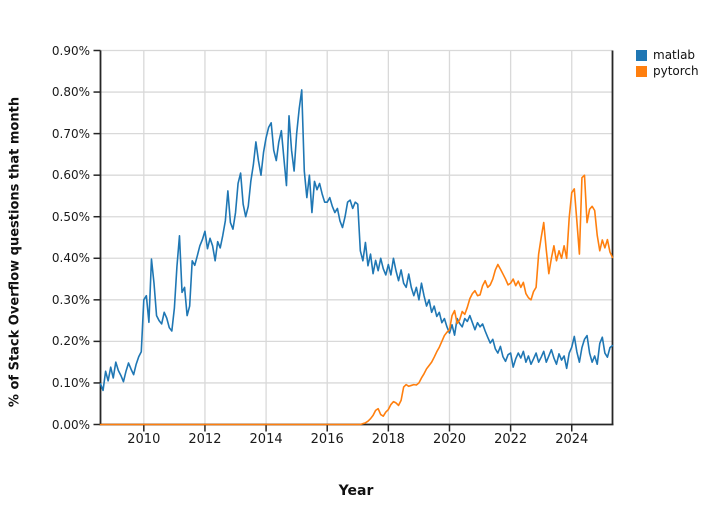 This screenshot has width=713, height=514. I want to click on x-tick-label: 2014, so click(266, 439).